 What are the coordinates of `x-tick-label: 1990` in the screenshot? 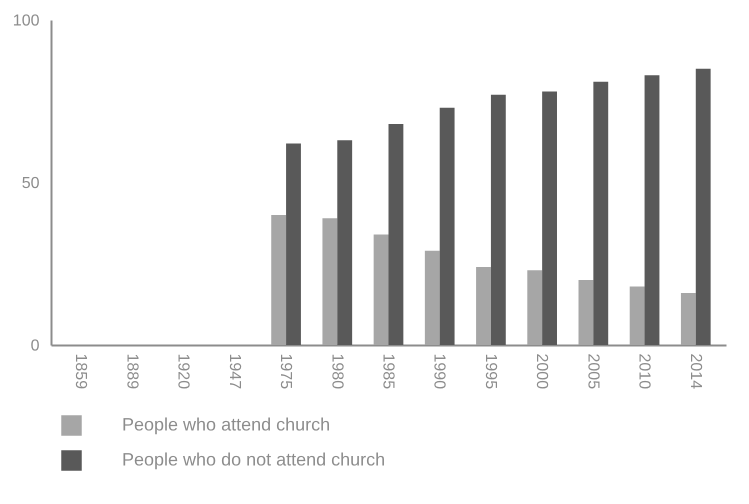 It's located at (439, 372).